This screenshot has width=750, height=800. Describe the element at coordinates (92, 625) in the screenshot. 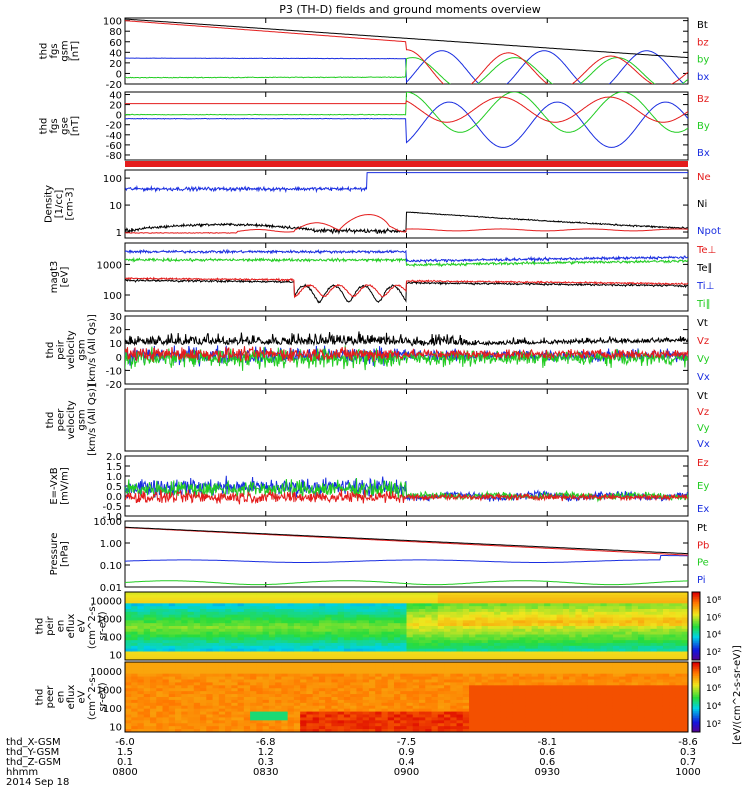

I see `y-axis-label: (cm^2-s-` at that location.